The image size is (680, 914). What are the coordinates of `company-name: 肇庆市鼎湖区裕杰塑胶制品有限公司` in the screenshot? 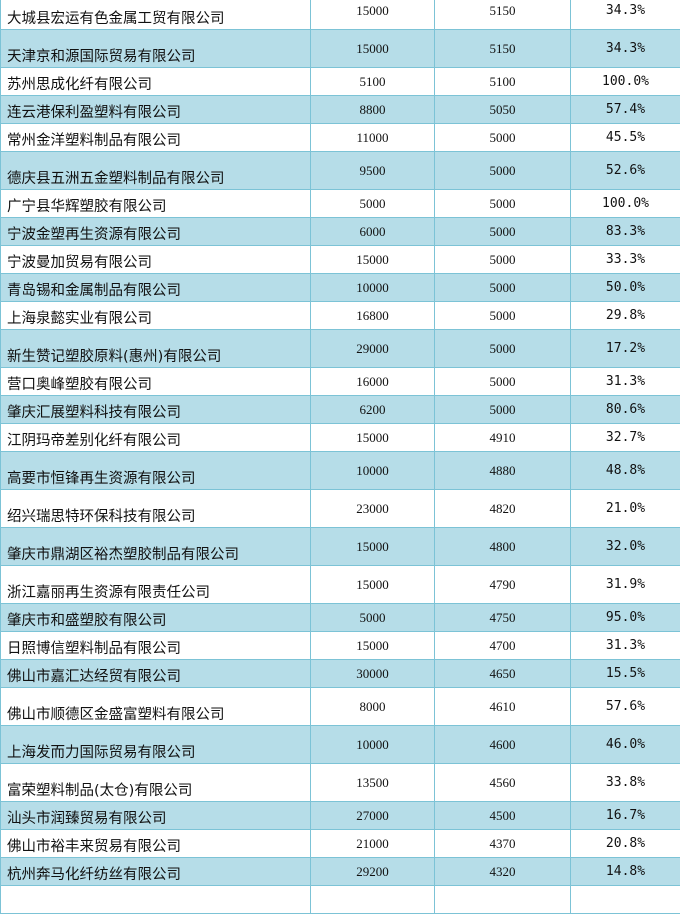 It's located at (156, 547).